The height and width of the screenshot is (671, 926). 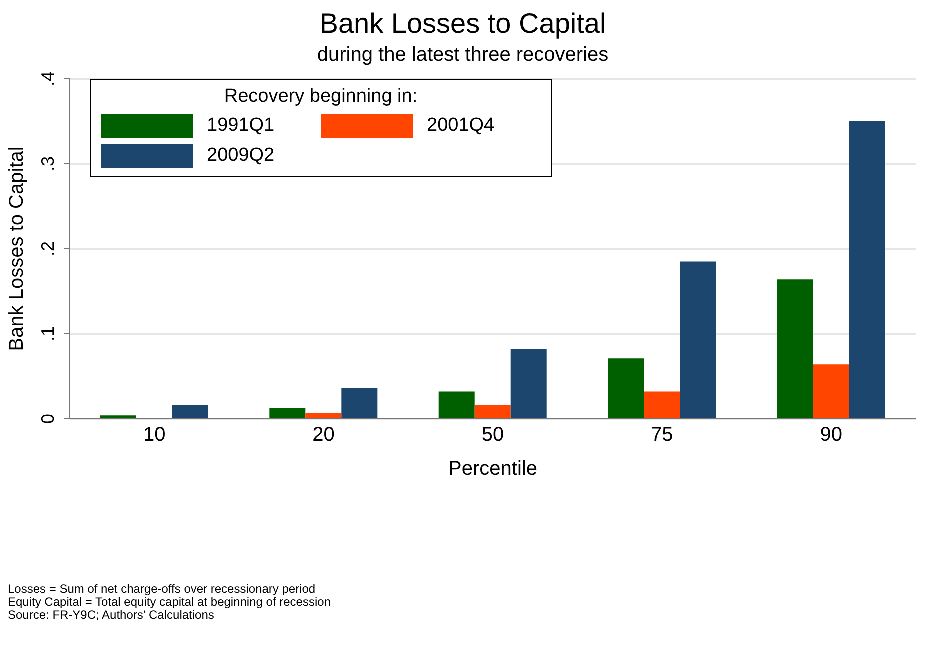 I want to click on y-tick-label: 0, so click(x=48, y=419).